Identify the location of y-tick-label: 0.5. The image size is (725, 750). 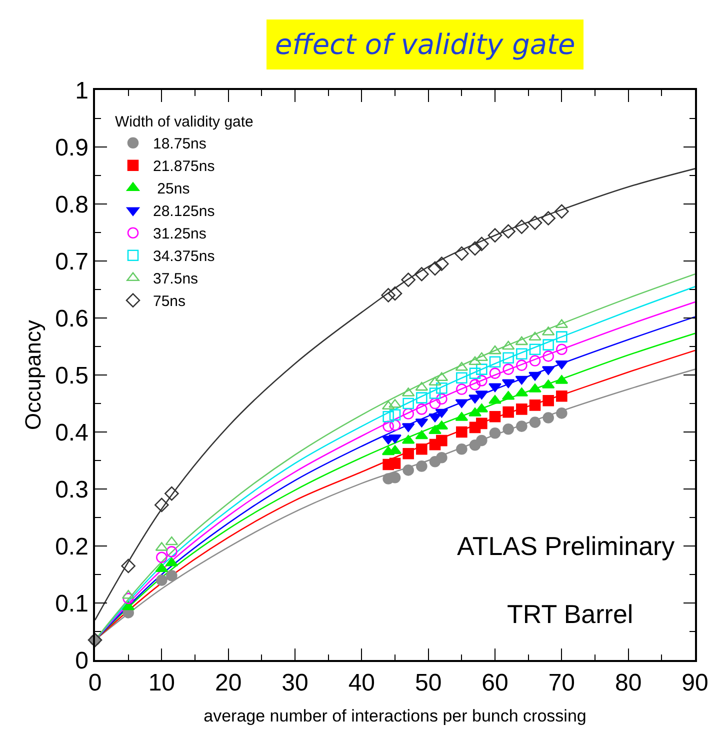
(71, 376).